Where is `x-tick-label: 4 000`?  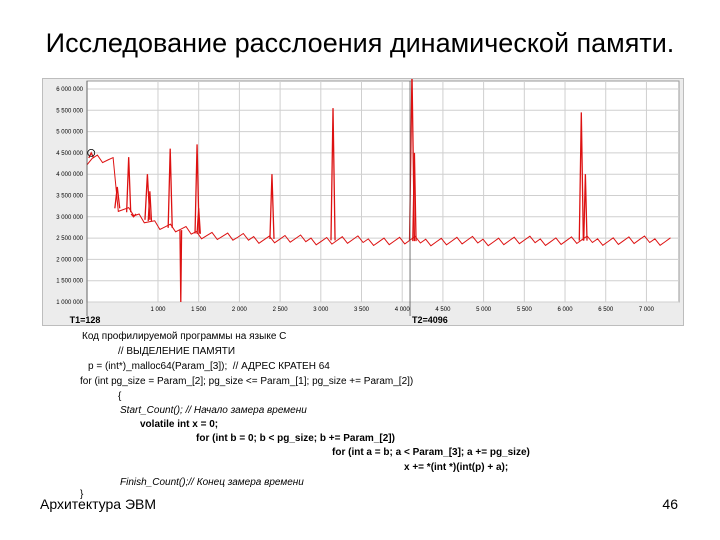 x-tick-label: 4 000 is located at coordinates (403, 310).